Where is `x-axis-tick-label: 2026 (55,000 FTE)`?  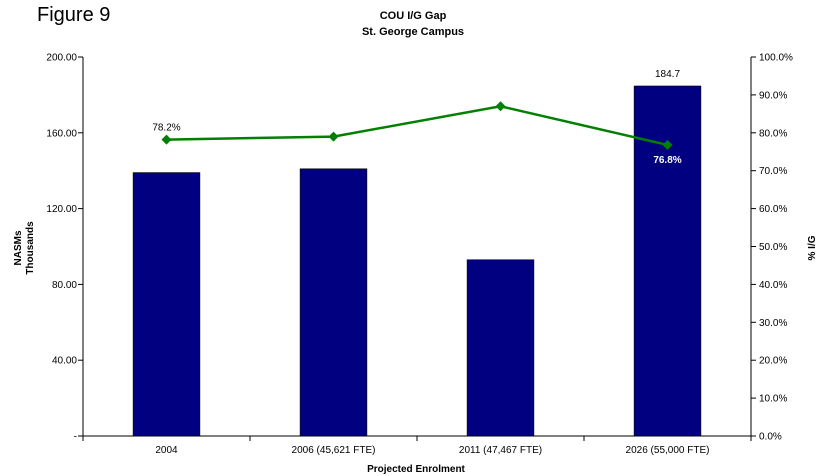 x-axis-tick-label: 2026 (55,000 FTE) is located at coordinates (668, 450).